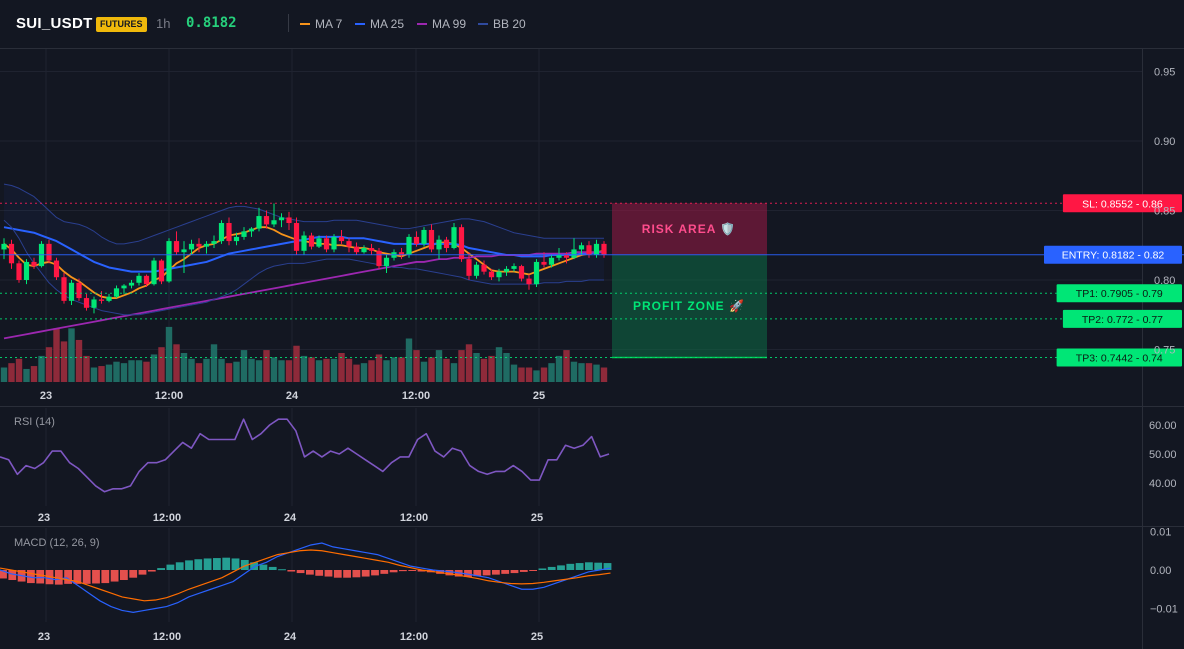 This screenshot has height=649, width=1184. What do you see at coordinates (592, 293) in the screenshot?
I see `tp-level: TP1: 0.7905 - 0.79` at bounding box center [592, 293].